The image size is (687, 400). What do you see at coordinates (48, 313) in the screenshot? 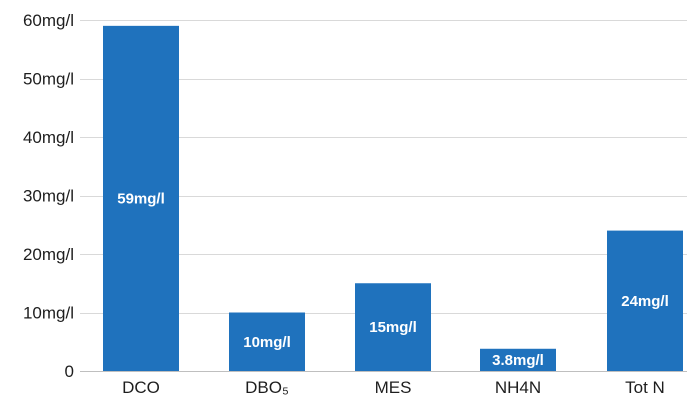
I see `y-tick-label: 10mg/l` at bounding box center [48, 313].